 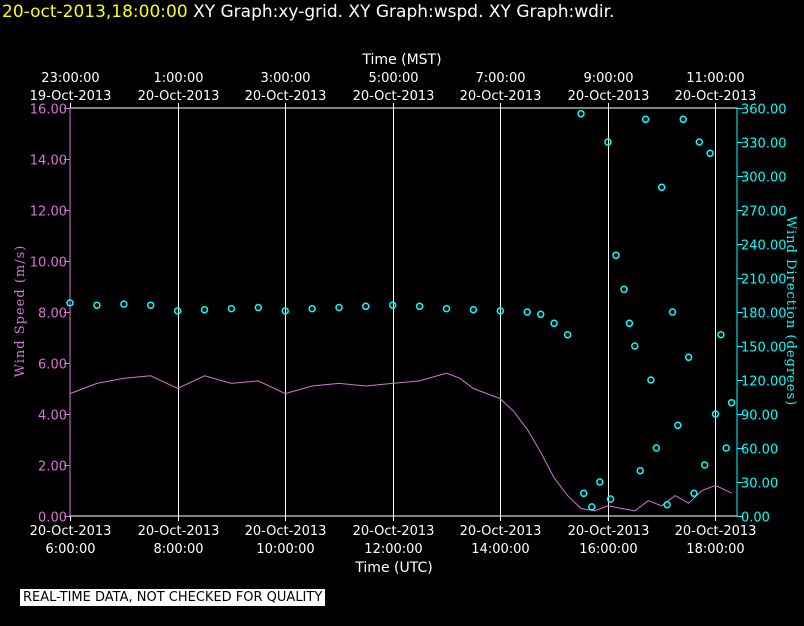 What do you see at coordinates (393, 568) in the screenshot?
I see `bottom-axis-title: Time (UTC)` at bounding box center [393, 568].